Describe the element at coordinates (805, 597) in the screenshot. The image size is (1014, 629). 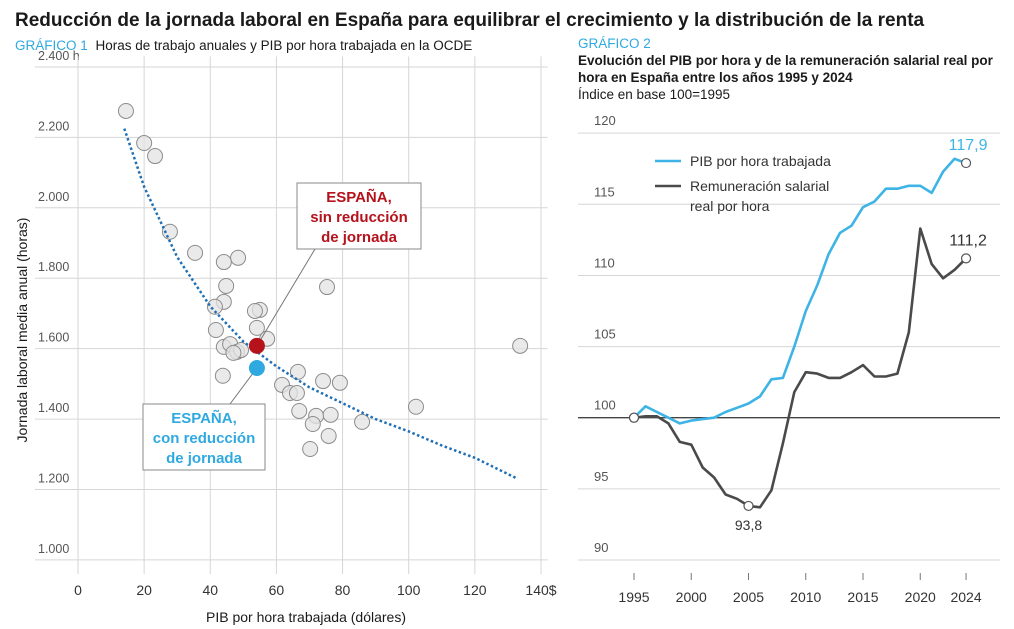
I see `x-tick-label: 2010` at that location.